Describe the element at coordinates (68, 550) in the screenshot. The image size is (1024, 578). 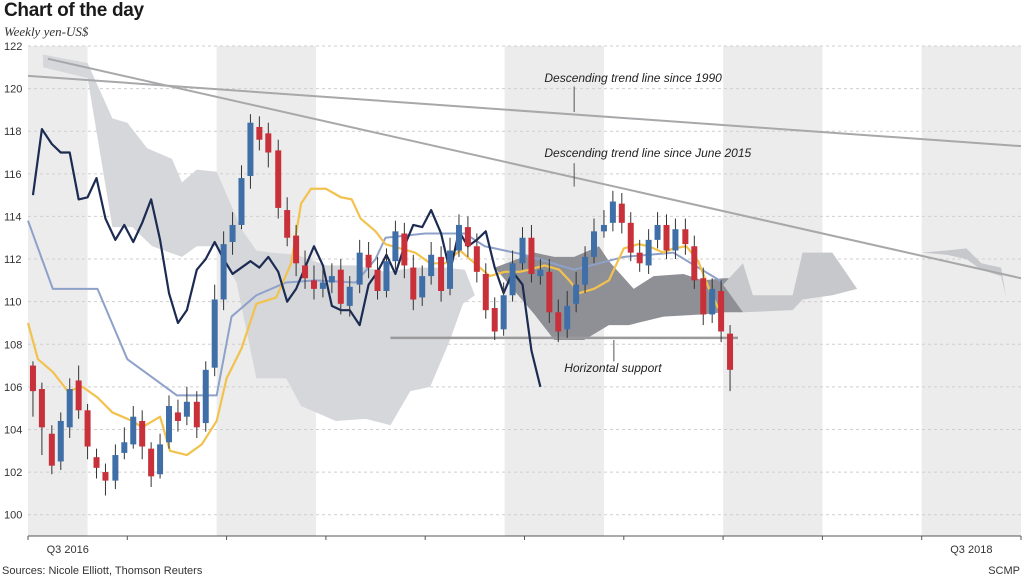
I see `x-tick-label: Q3 2016` at that location.